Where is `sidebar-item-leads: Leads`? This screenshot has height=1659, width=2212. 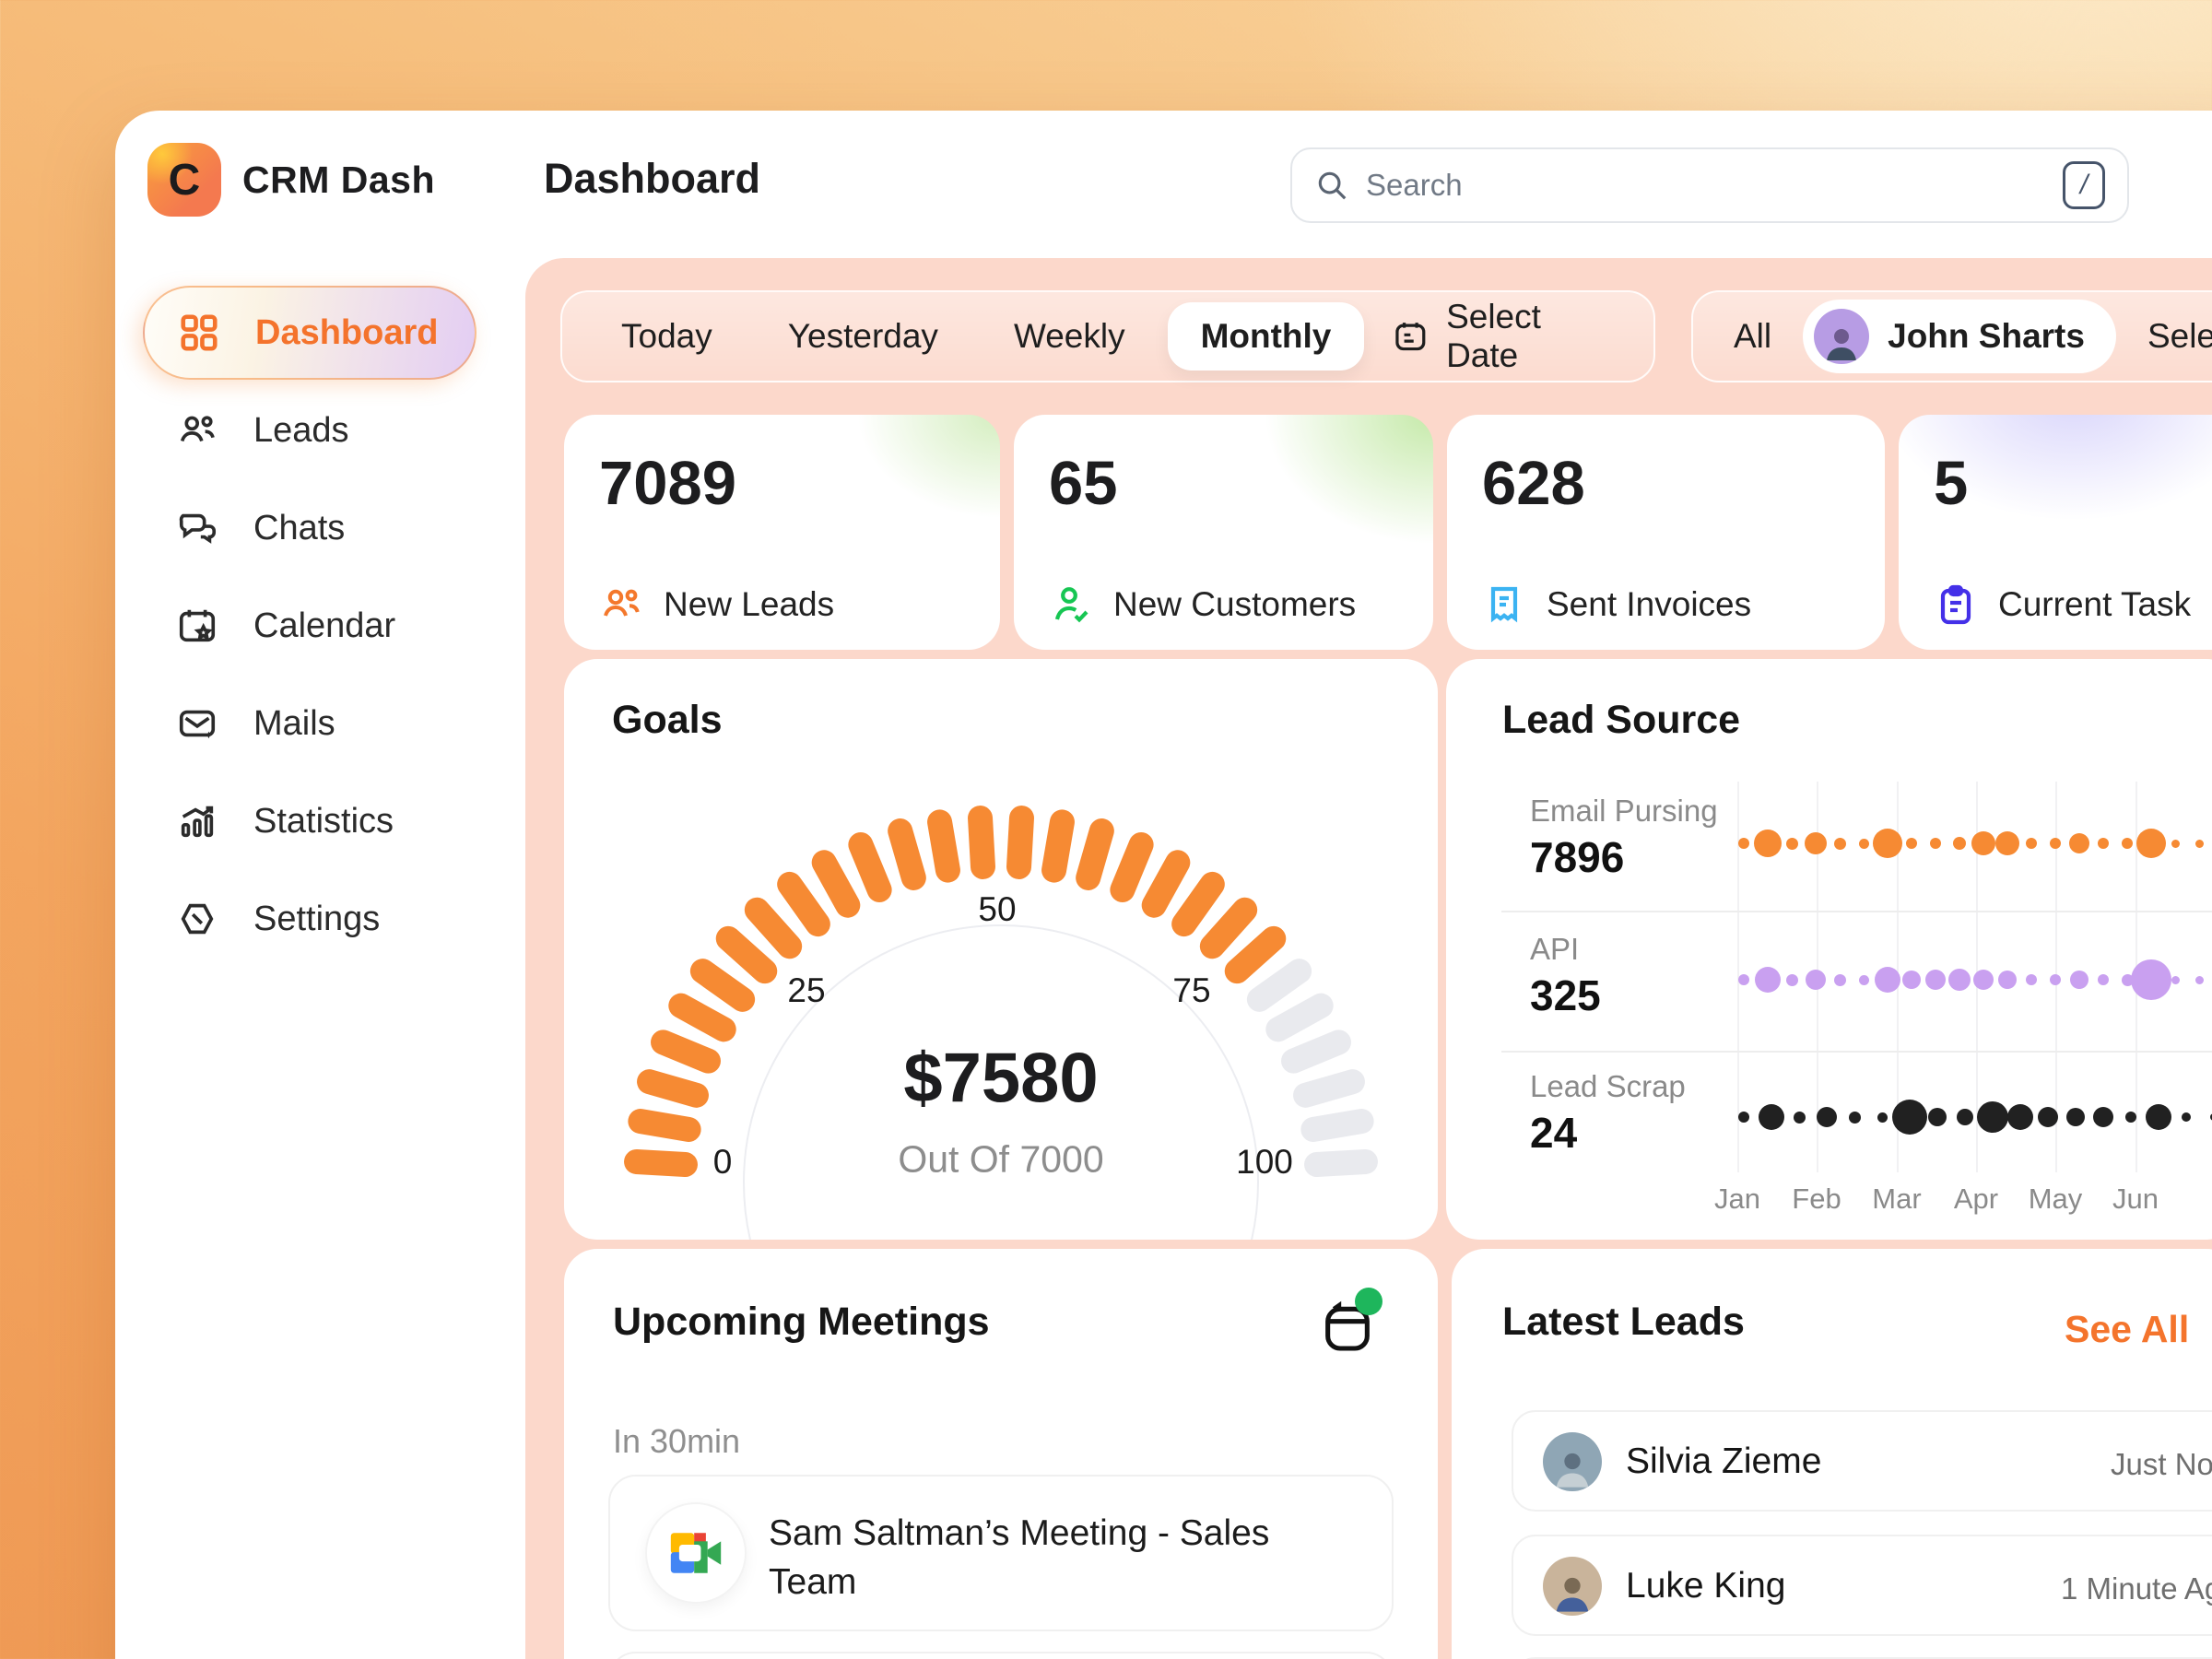 sidebar-item-leads: Leads is located at coordinates (310, 430).